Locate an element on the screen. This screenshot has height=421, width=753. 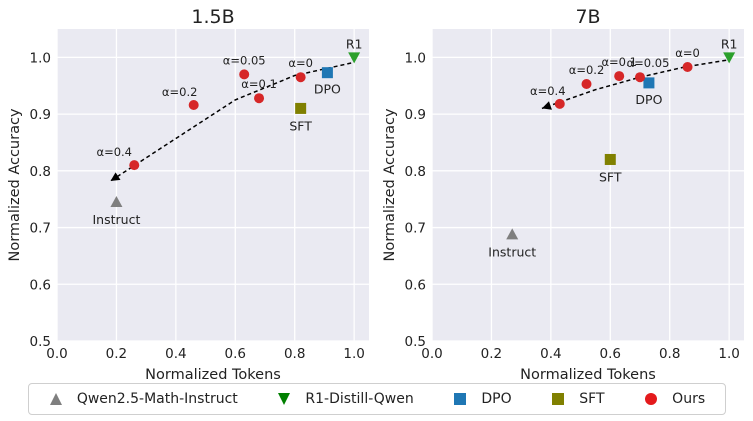
legend-item-r1: R1-Distill-Qwen is located at coordinates (345, 399).